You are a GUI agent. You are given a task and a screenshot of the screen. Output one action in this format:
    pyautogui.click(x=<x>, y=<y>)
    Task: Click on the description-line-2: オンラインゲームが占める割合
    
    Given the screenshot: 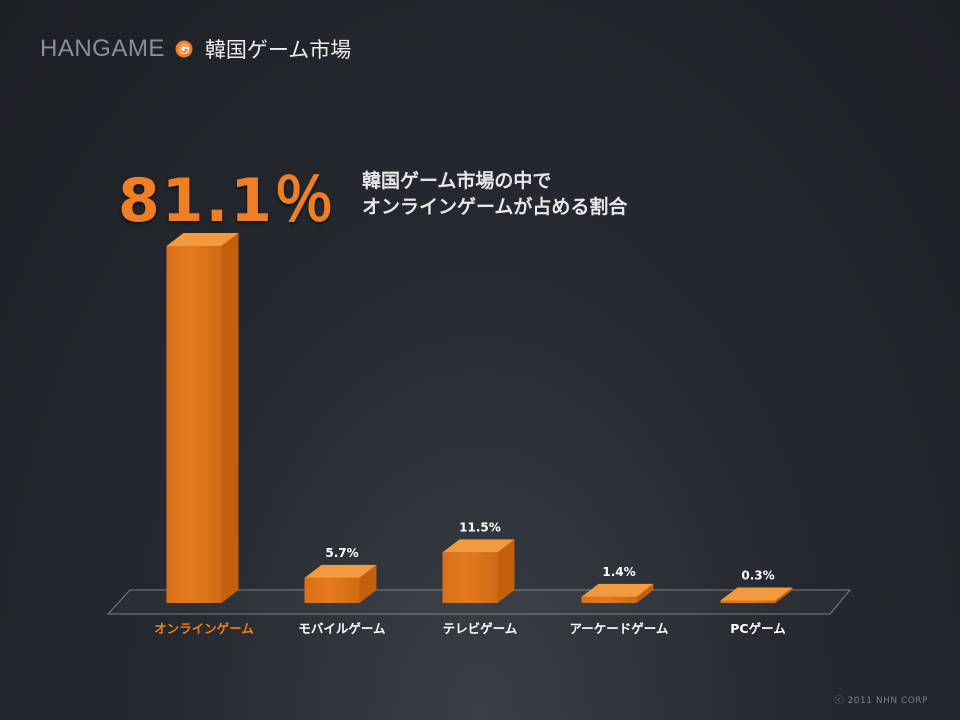 What is the action you would take?
    pyautogui.click(x=495, y=207)
    